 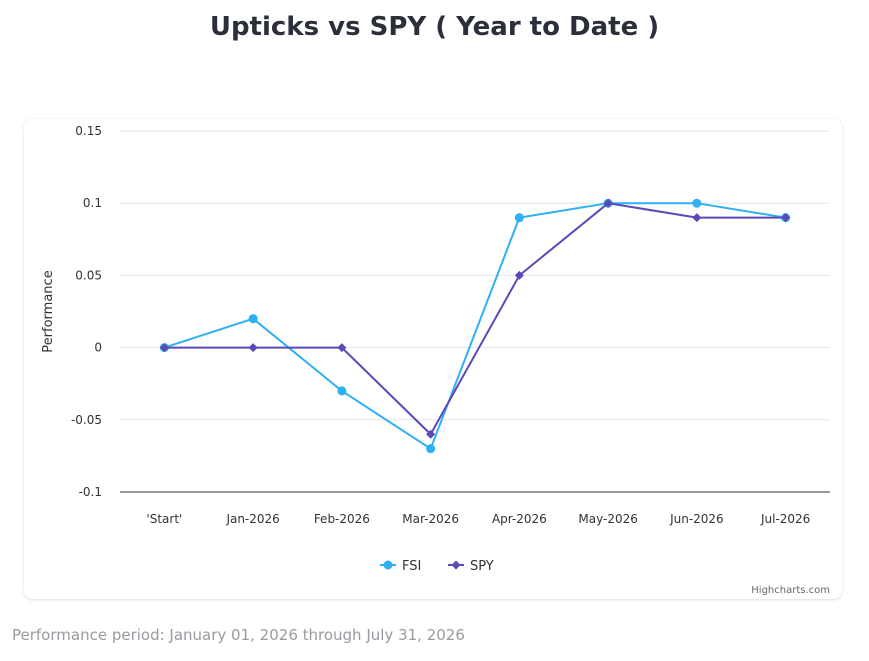 I want to click on legend-label: SPY, so click(x=482, y=566).